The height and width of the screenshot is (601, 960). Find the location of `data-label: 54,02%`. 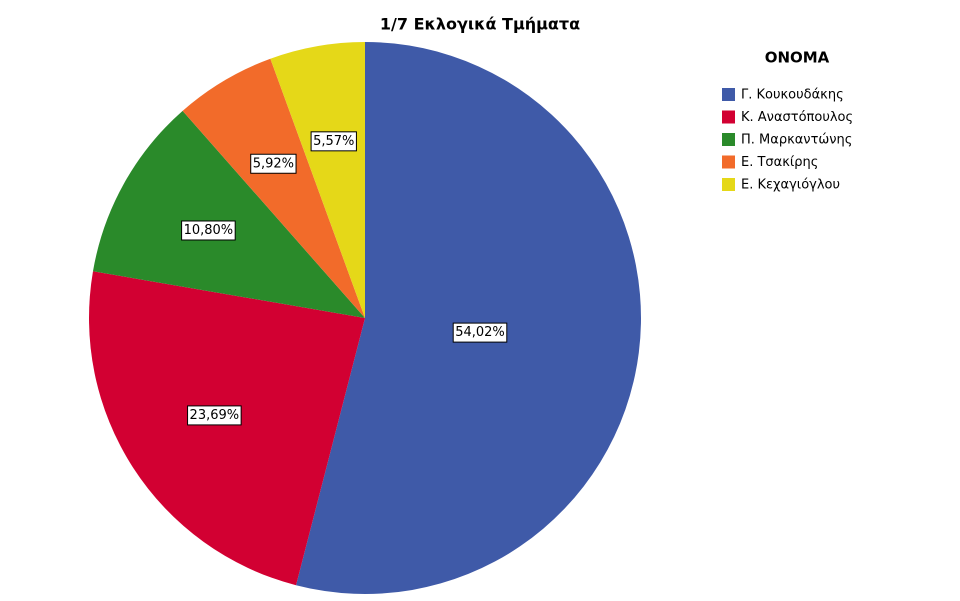

data-label: 54,02% is located at coordinates (480, 332).